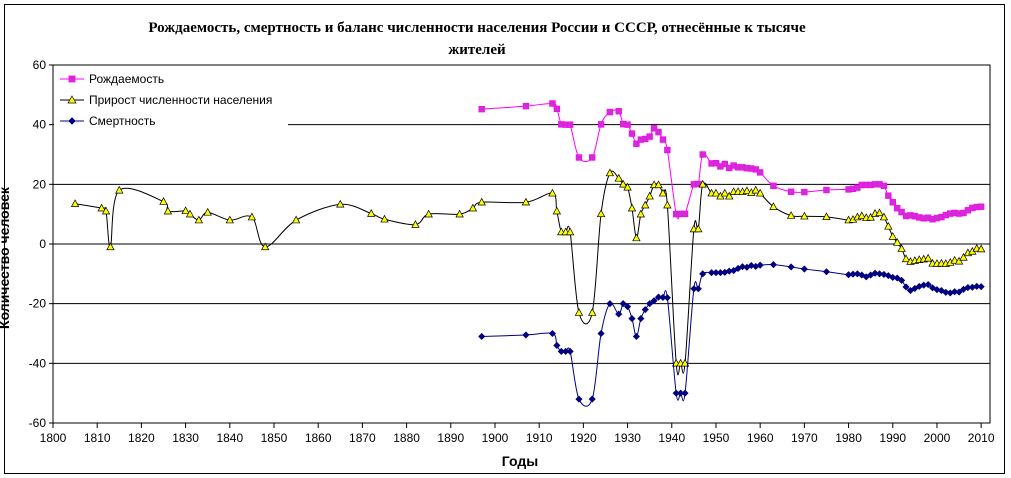  I want to click on legend-label-death: Смертность, so click(122, 121).